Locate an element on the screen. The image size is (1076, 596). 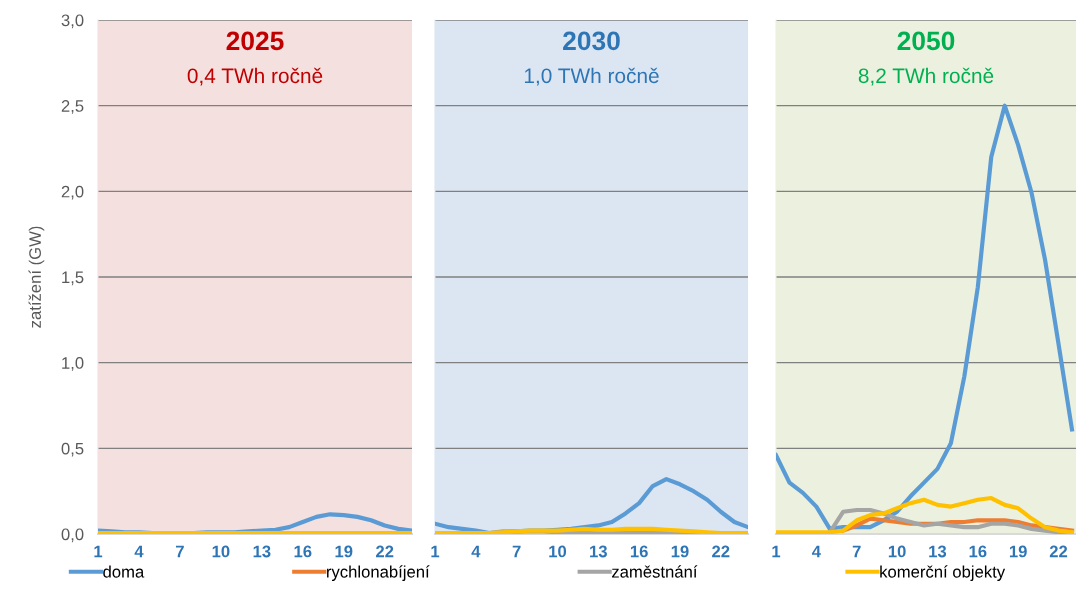
y-tick-label: 2,0 is located at coordinates (72, 192).